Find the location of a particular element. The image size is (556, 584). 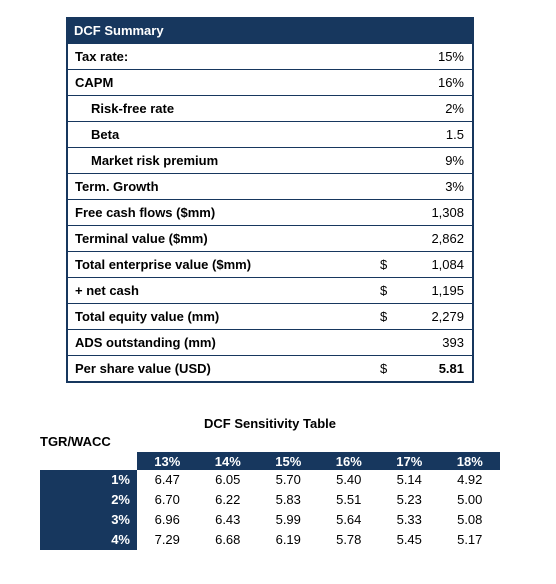

sensitivity-value: 5.64 is located at coordinates (349, 519).